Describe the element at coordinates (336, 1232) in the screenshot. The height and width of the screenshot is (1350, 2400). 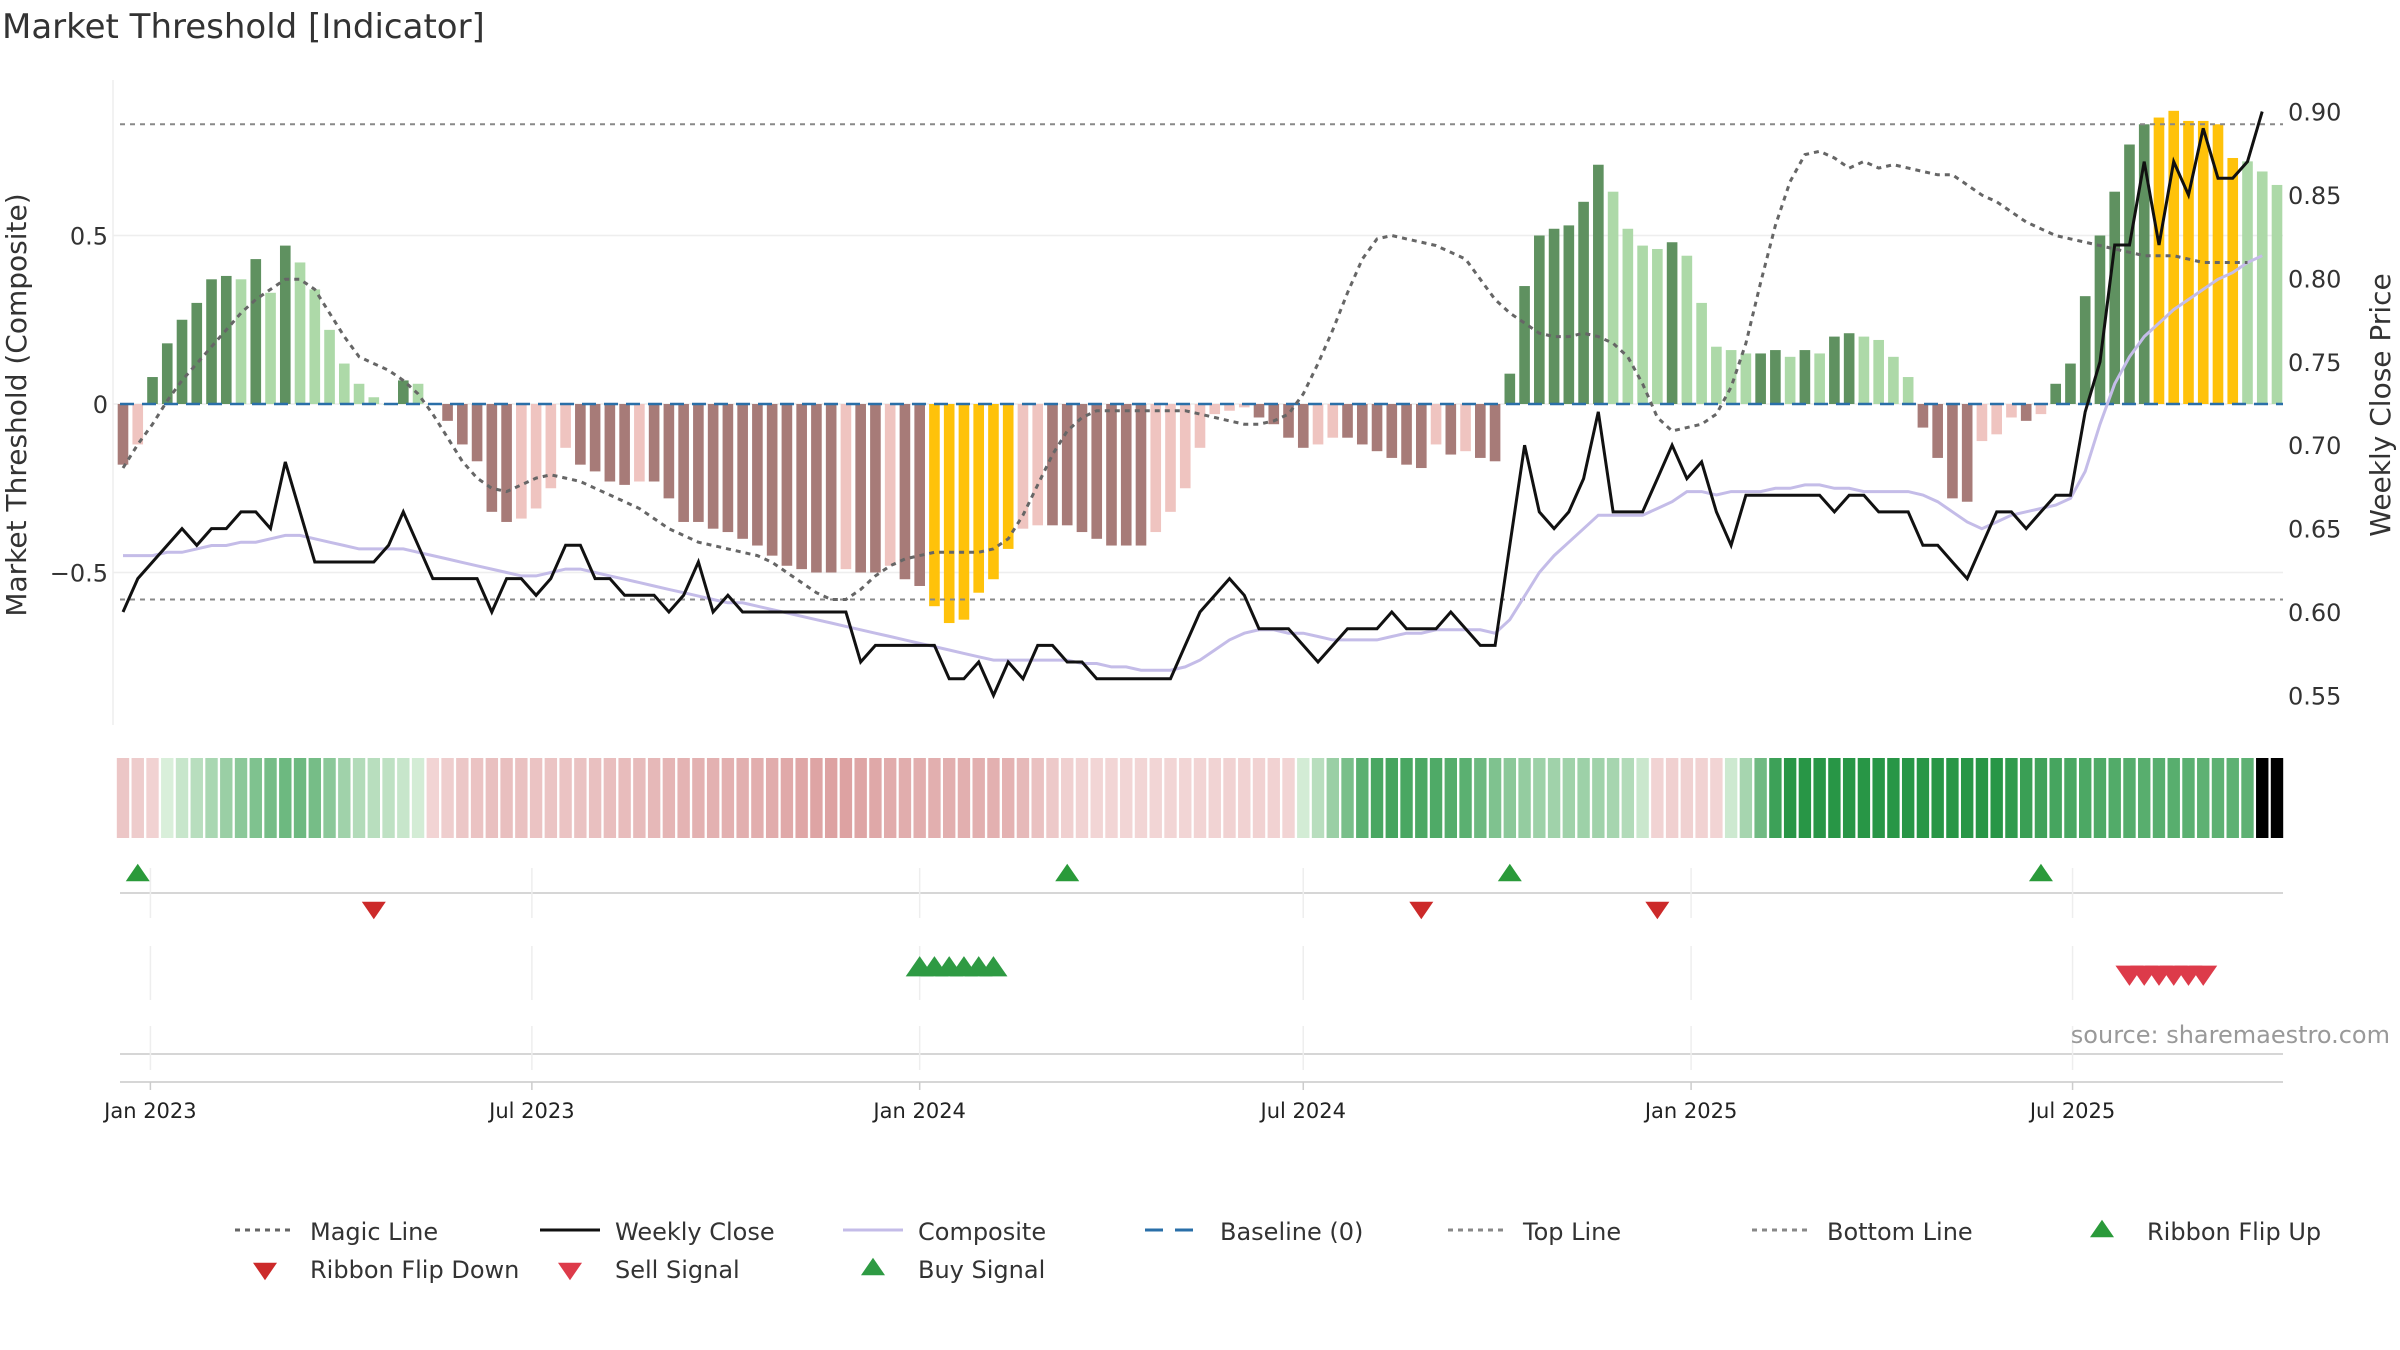
I see `legend-item: Magic Line` at that location.